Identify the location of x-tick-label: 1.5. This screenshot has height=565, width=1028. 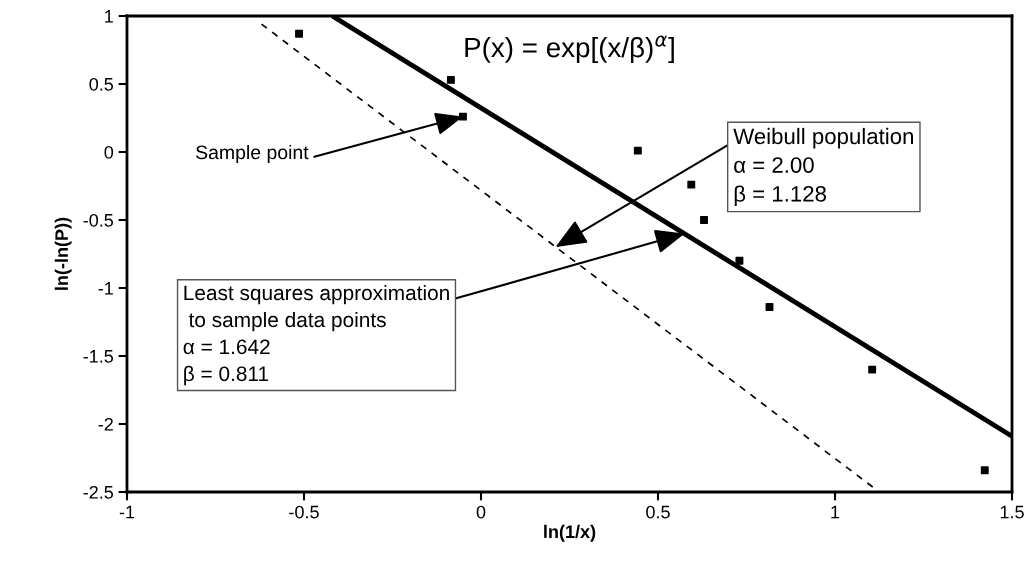
(1012, 512).